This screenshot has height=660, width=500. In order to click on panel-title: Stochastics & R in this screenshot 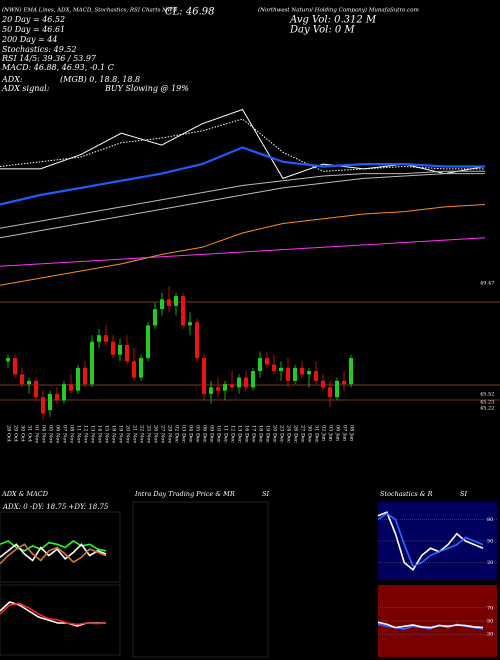, I will do `click(406, 494)`.